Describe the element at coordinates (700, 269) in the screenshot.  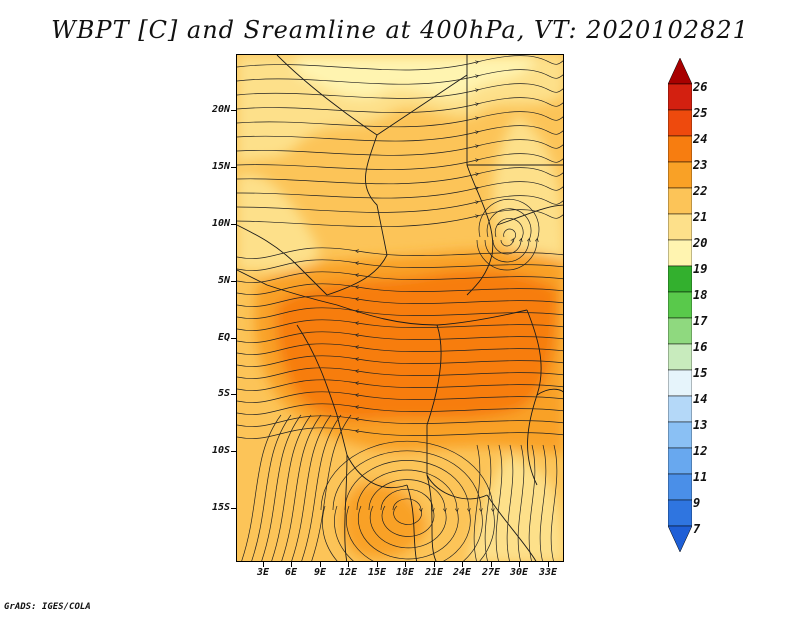
I see `colorbar-label-19: 19` at that location.